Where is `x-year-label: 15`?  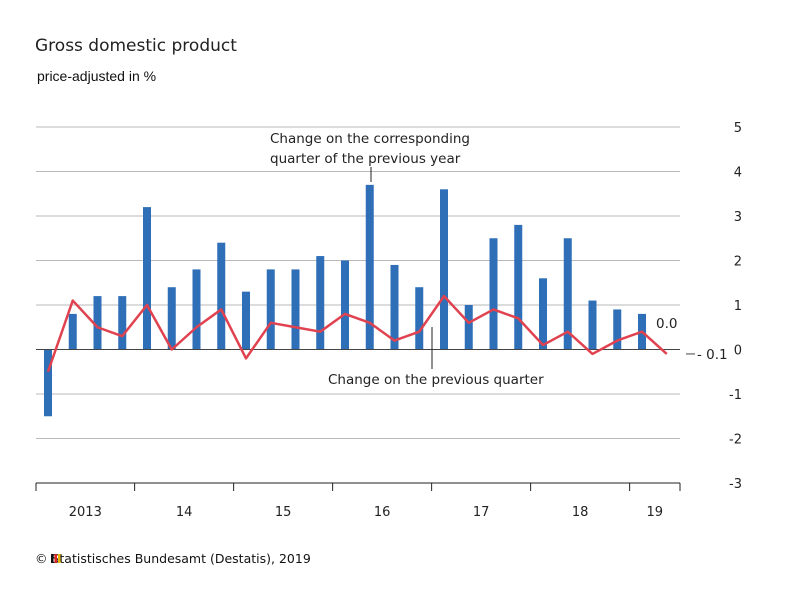
x-year-label: 15 is located at coordinates (283, 512).